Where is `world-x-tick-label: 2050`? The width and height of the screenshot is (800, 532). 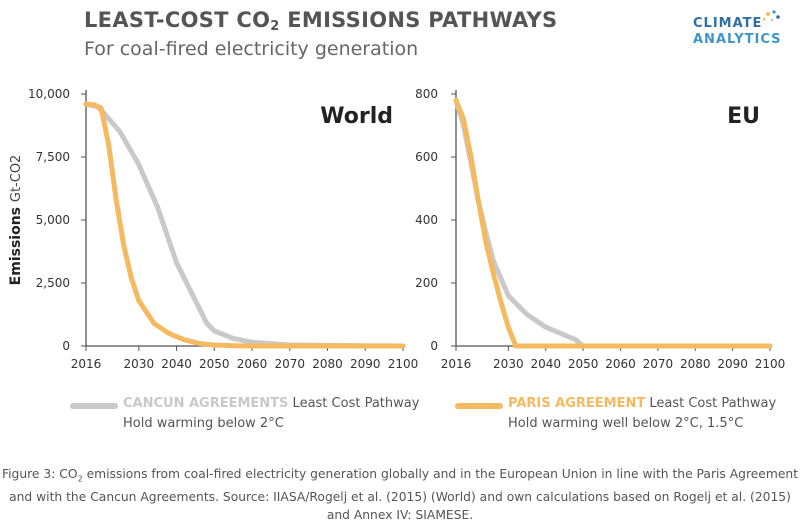 world-x-tick-label: 2050 is located at coordinates (214, 364).